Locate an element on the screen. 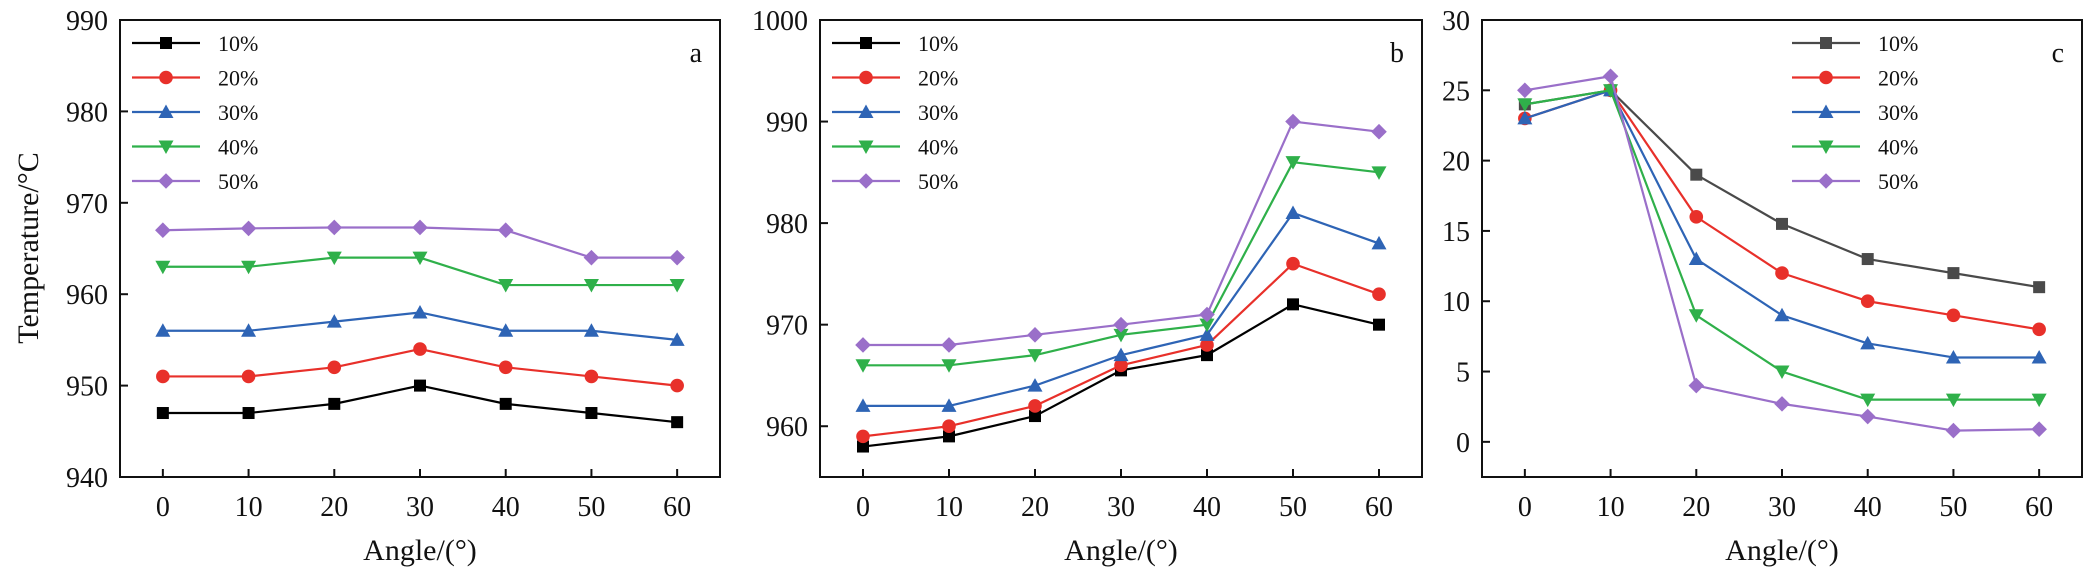 This screenshot has height=584, width=2091. x-axis-title: Angle/(°) is located at coordinates (1121, 550).